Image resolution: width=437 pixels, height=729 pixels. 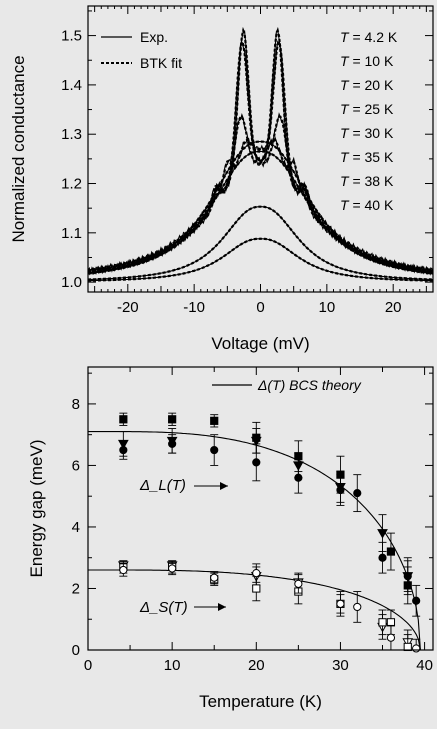 I want to click on legend-bcs-label: Δ(T) BCS theory, so click(x=309, y=385).